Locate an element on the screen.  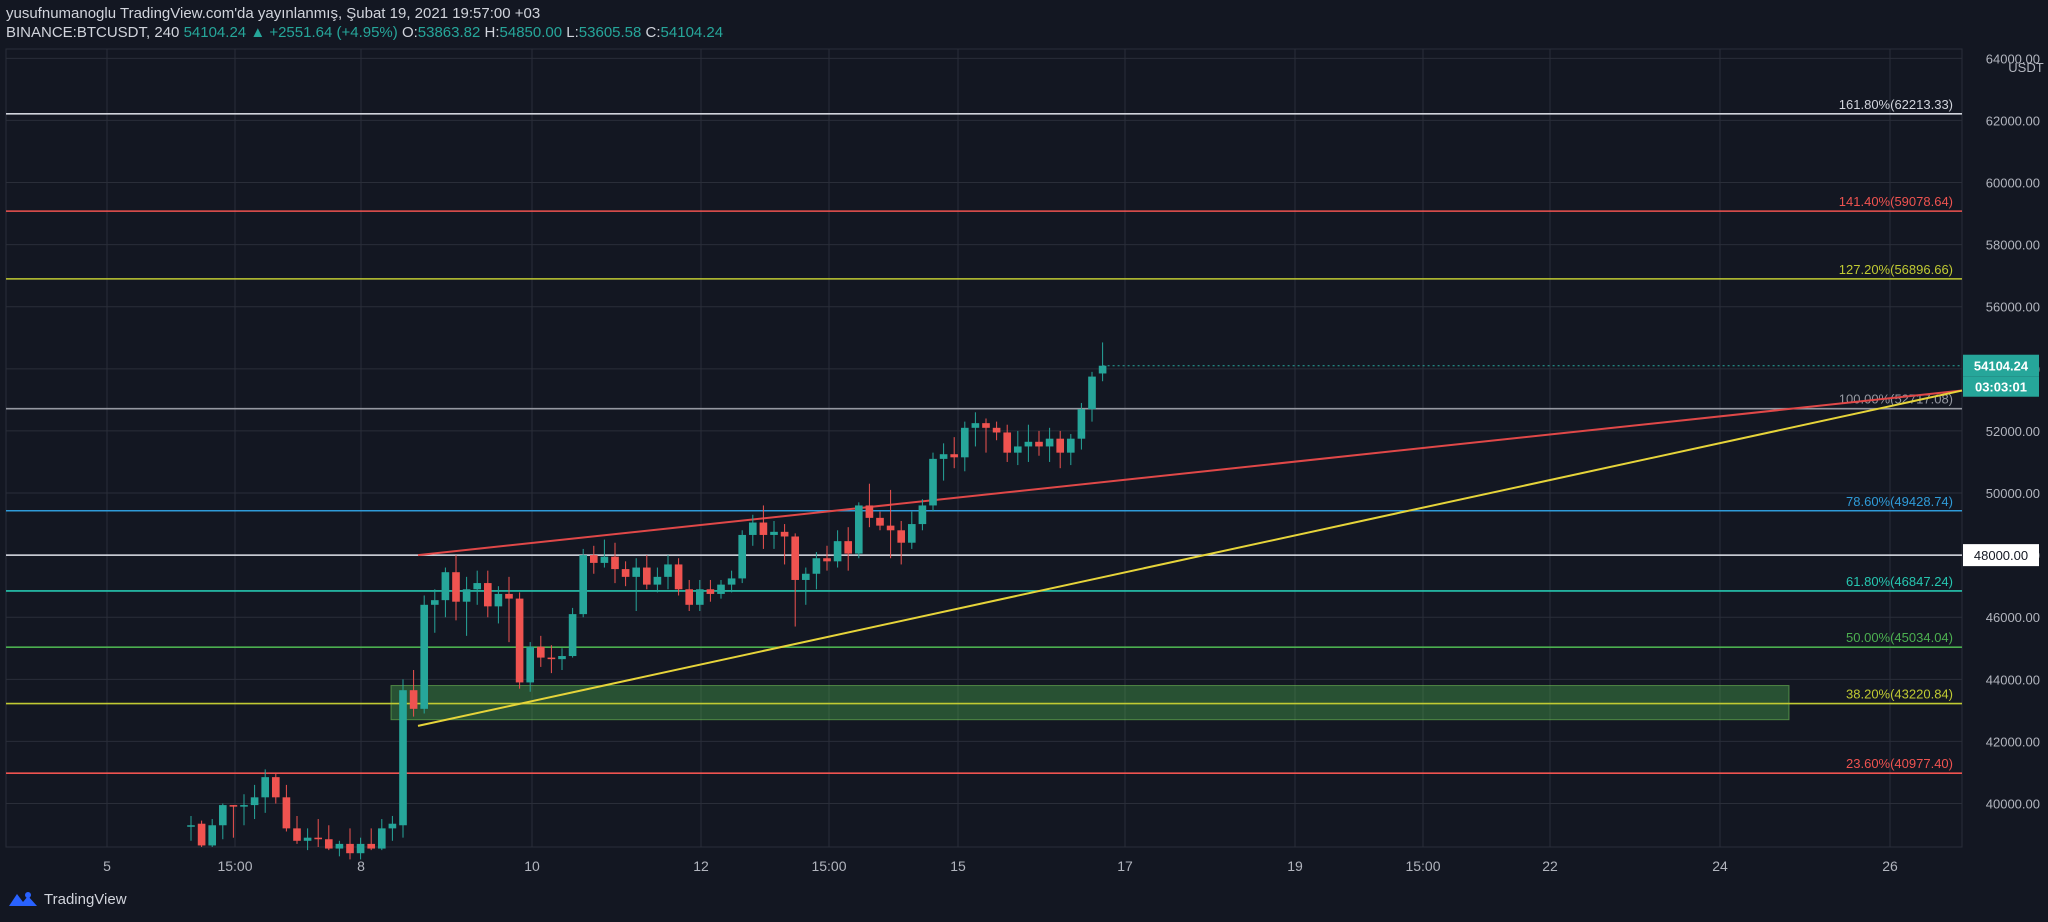
support-zone-box is located at coordinates (1090, 703).